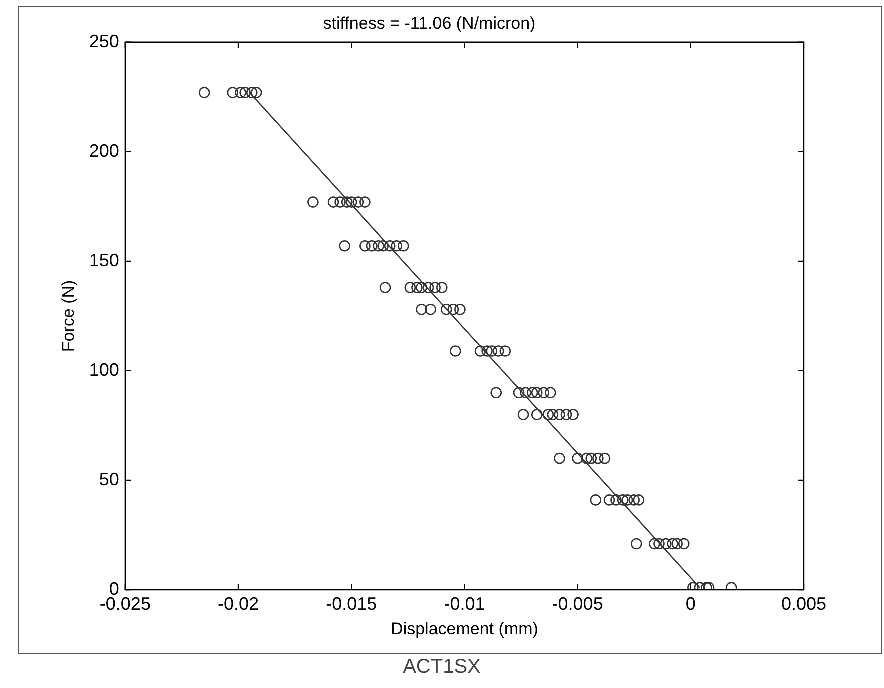  Describe the element at coordinates (465, 604) in the screenshot. I see `x-tick-label: -0.01` at that location.